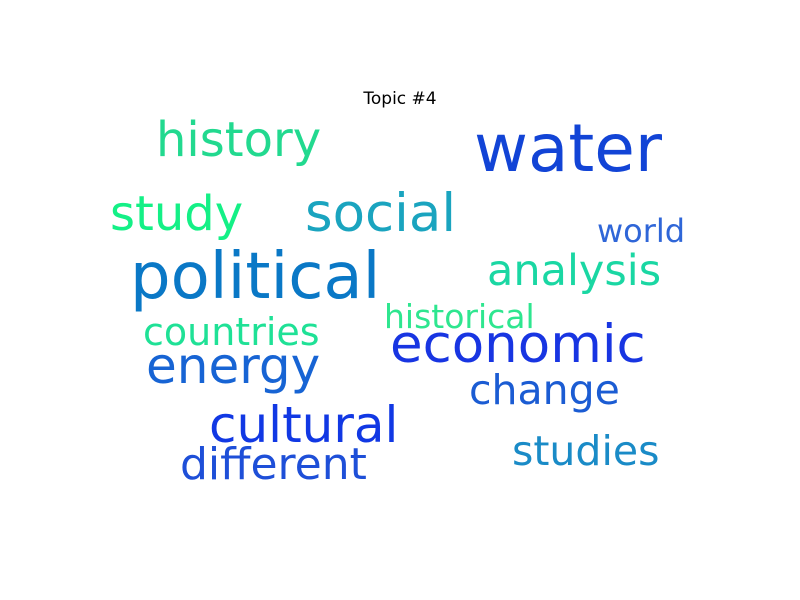 The width and height of the screenshot is (800, 600). What do you see at coordinates (586, 451) in the screenshot?
I see `word-studies: studies` at bounding box center [586, 451].